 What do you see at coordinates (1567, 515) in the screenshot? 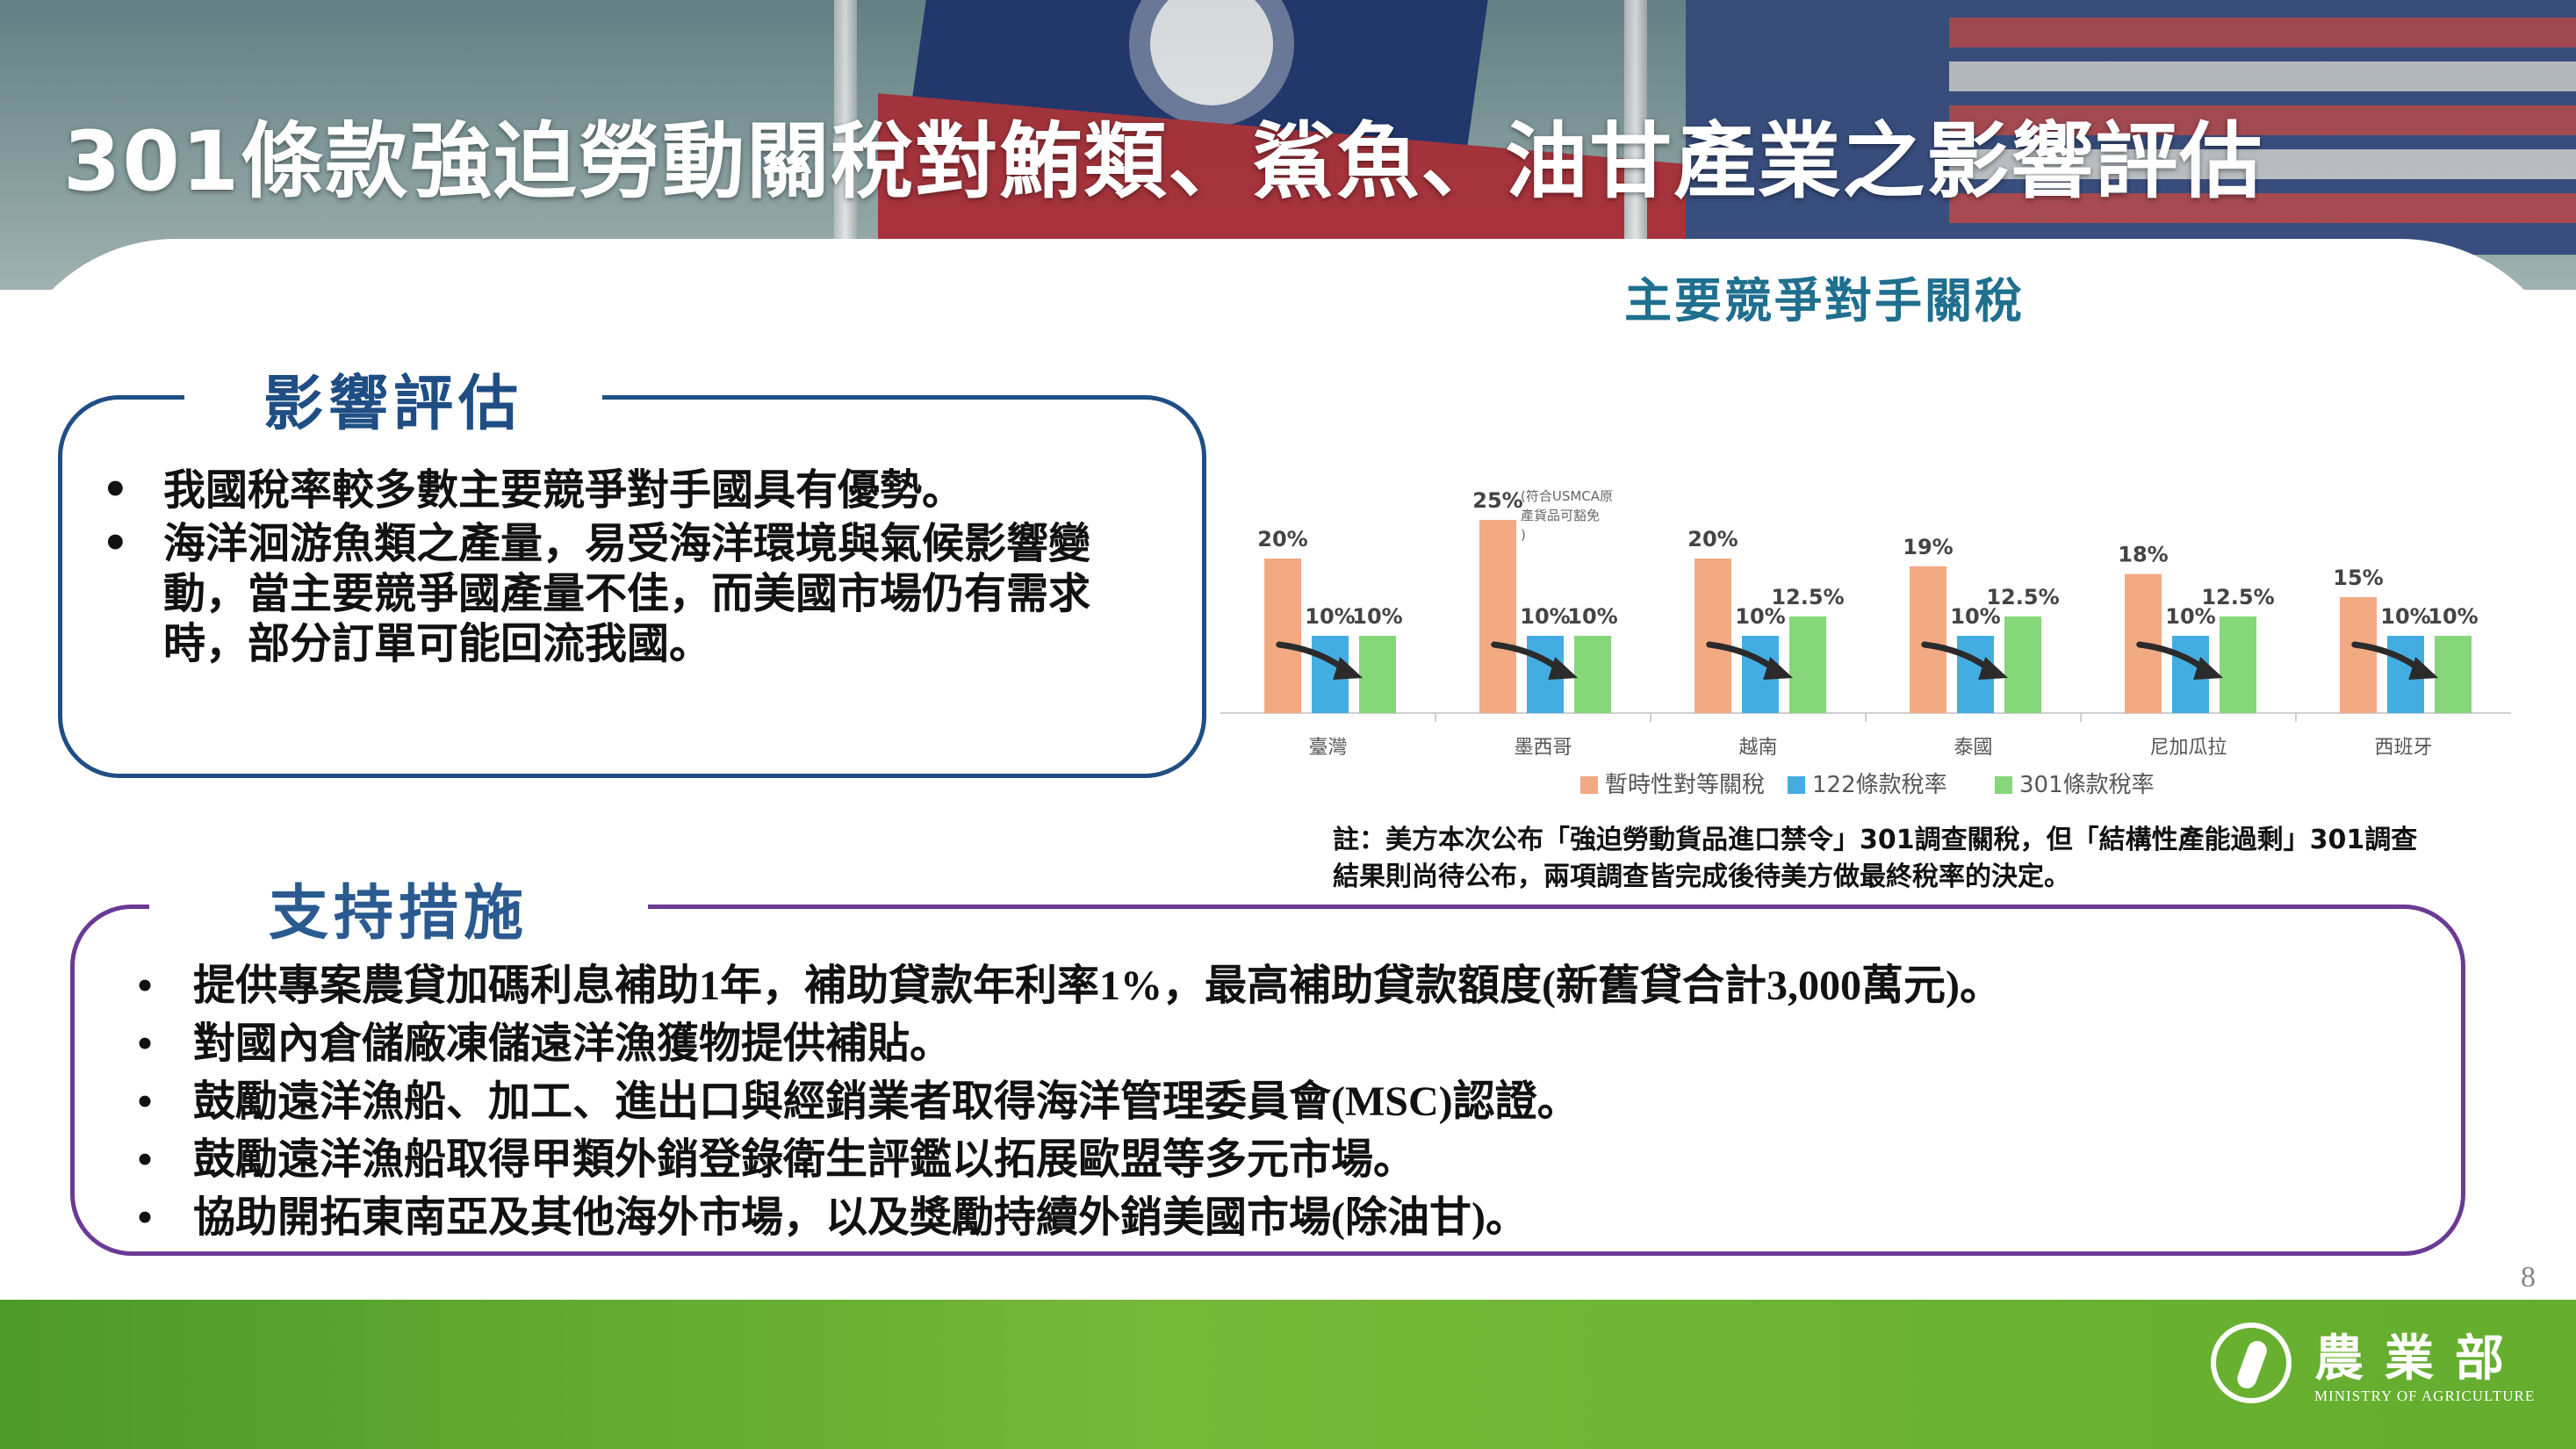
I see `chart-annotation: (符合USMCA原產貨品可豁免)` at bounding box center [1567, 515].